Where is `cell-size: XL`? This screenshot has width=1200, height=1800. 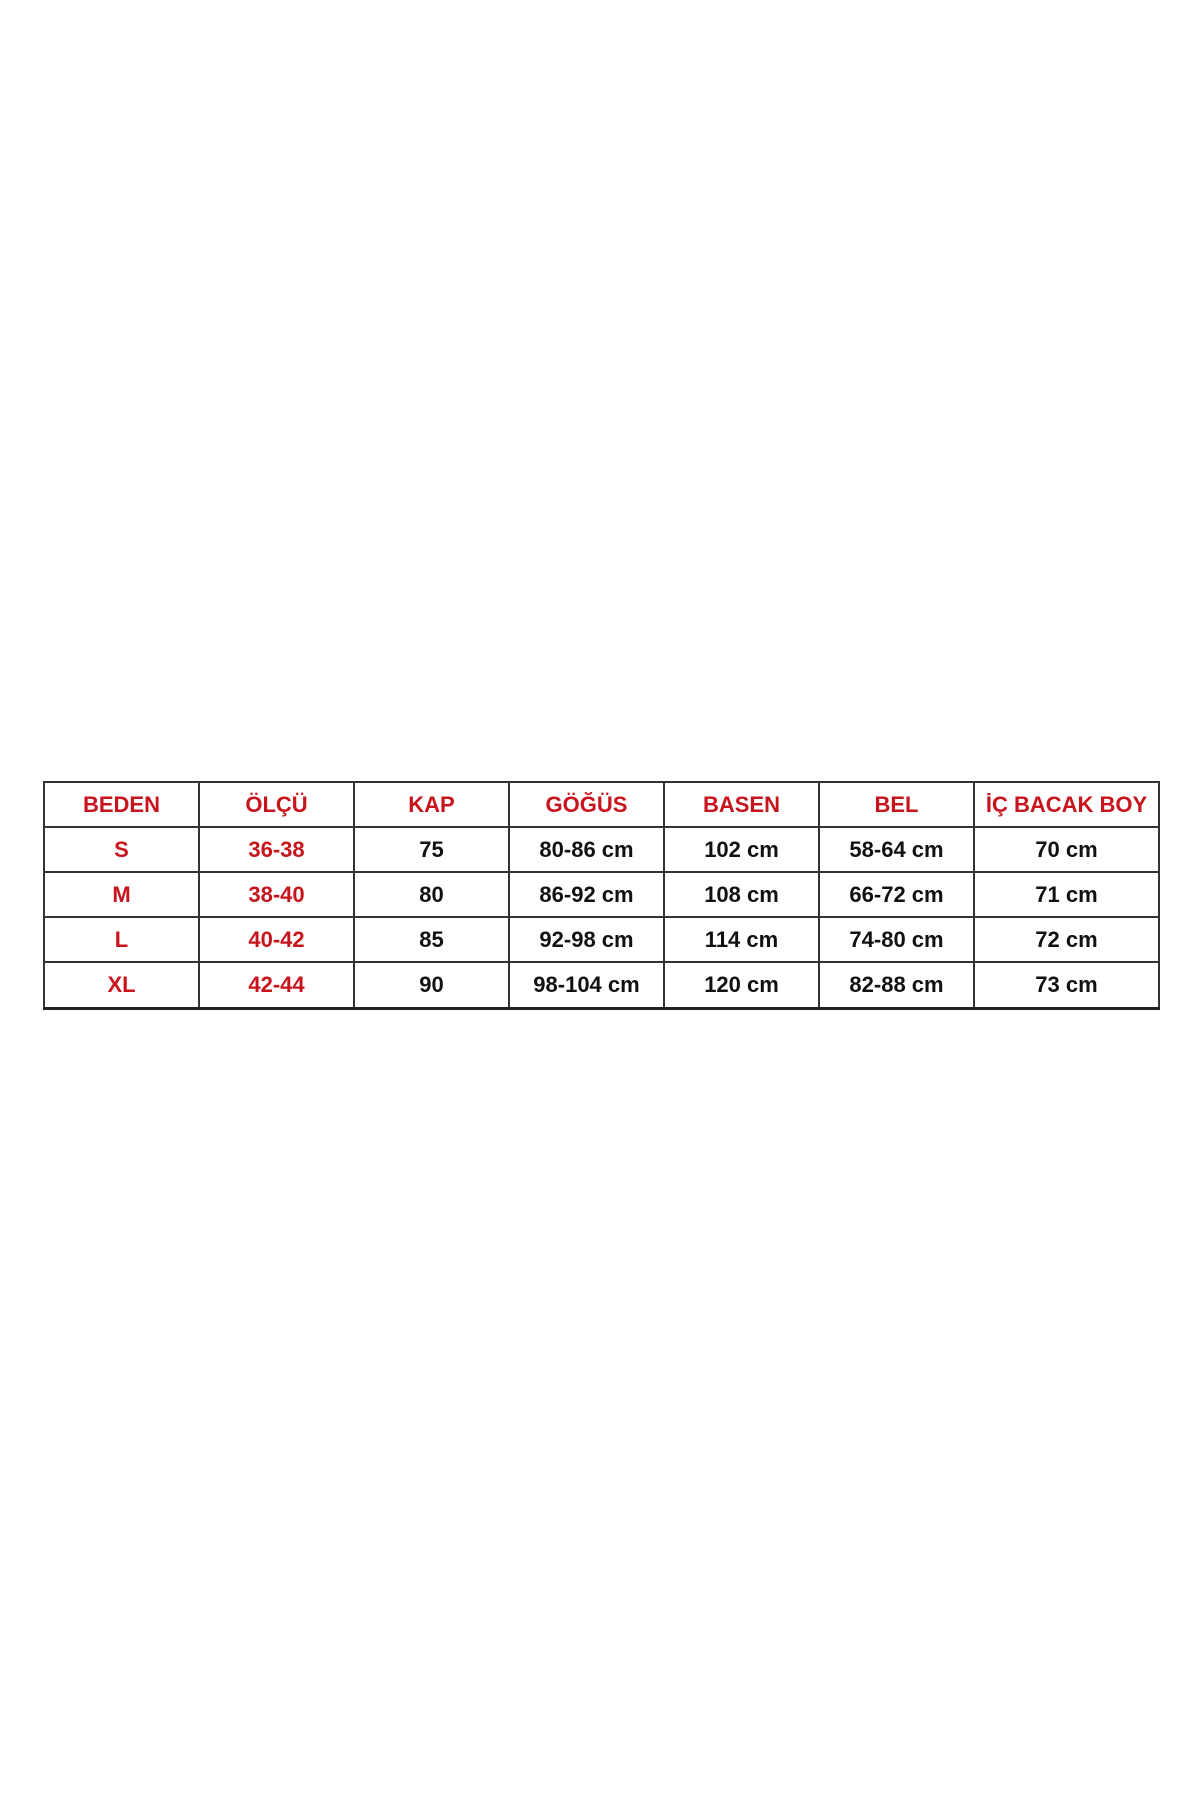
cell-size: XL is located at coordinates (121, 985).